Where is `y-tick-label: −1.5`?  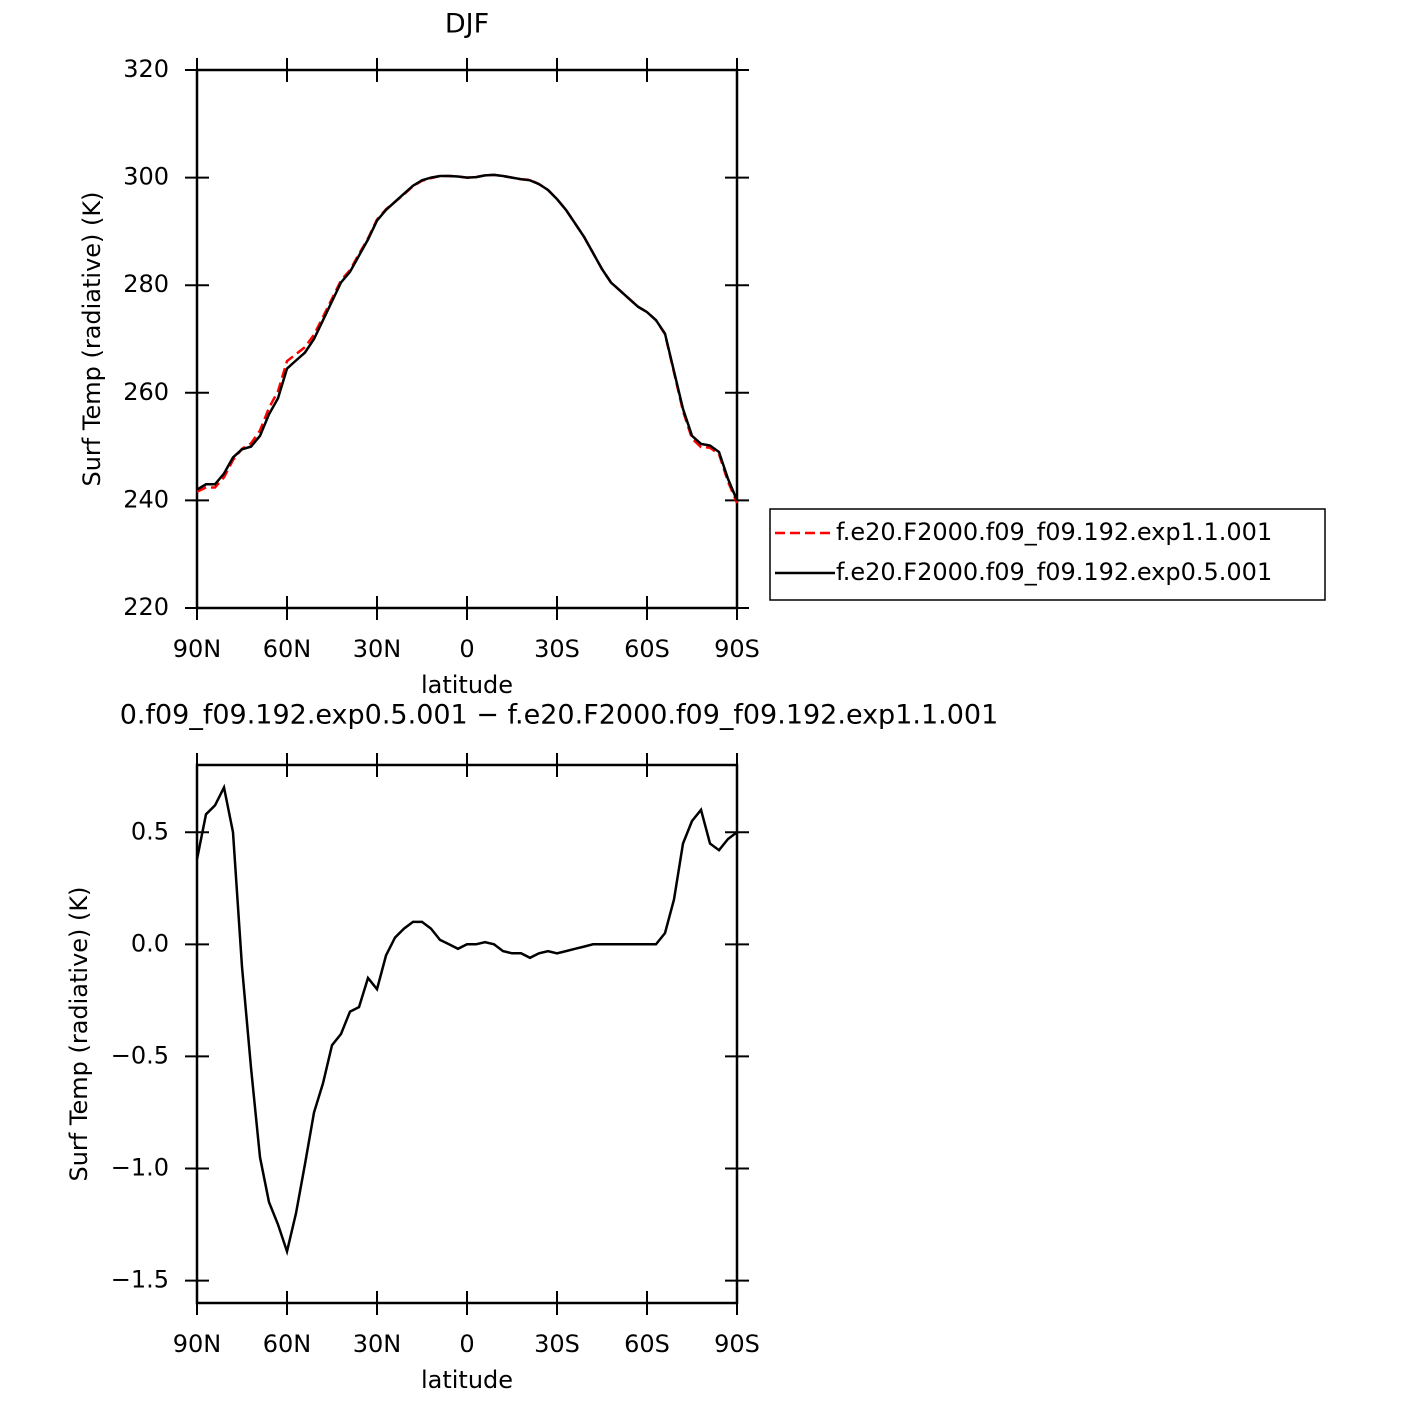
y-tick-label: −1.5 is located at coordinates (140, 1280).